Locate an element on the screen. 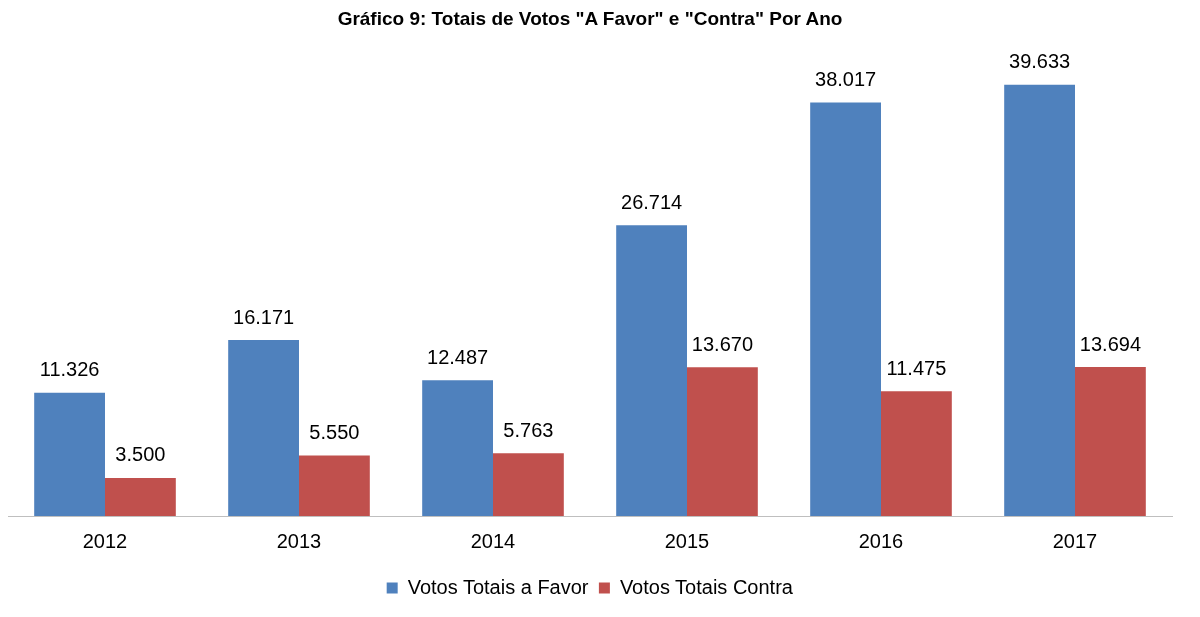 The height and width of the screenshot is (617, 1200). data-label: 5.763 is located at coordinates (528, 429).